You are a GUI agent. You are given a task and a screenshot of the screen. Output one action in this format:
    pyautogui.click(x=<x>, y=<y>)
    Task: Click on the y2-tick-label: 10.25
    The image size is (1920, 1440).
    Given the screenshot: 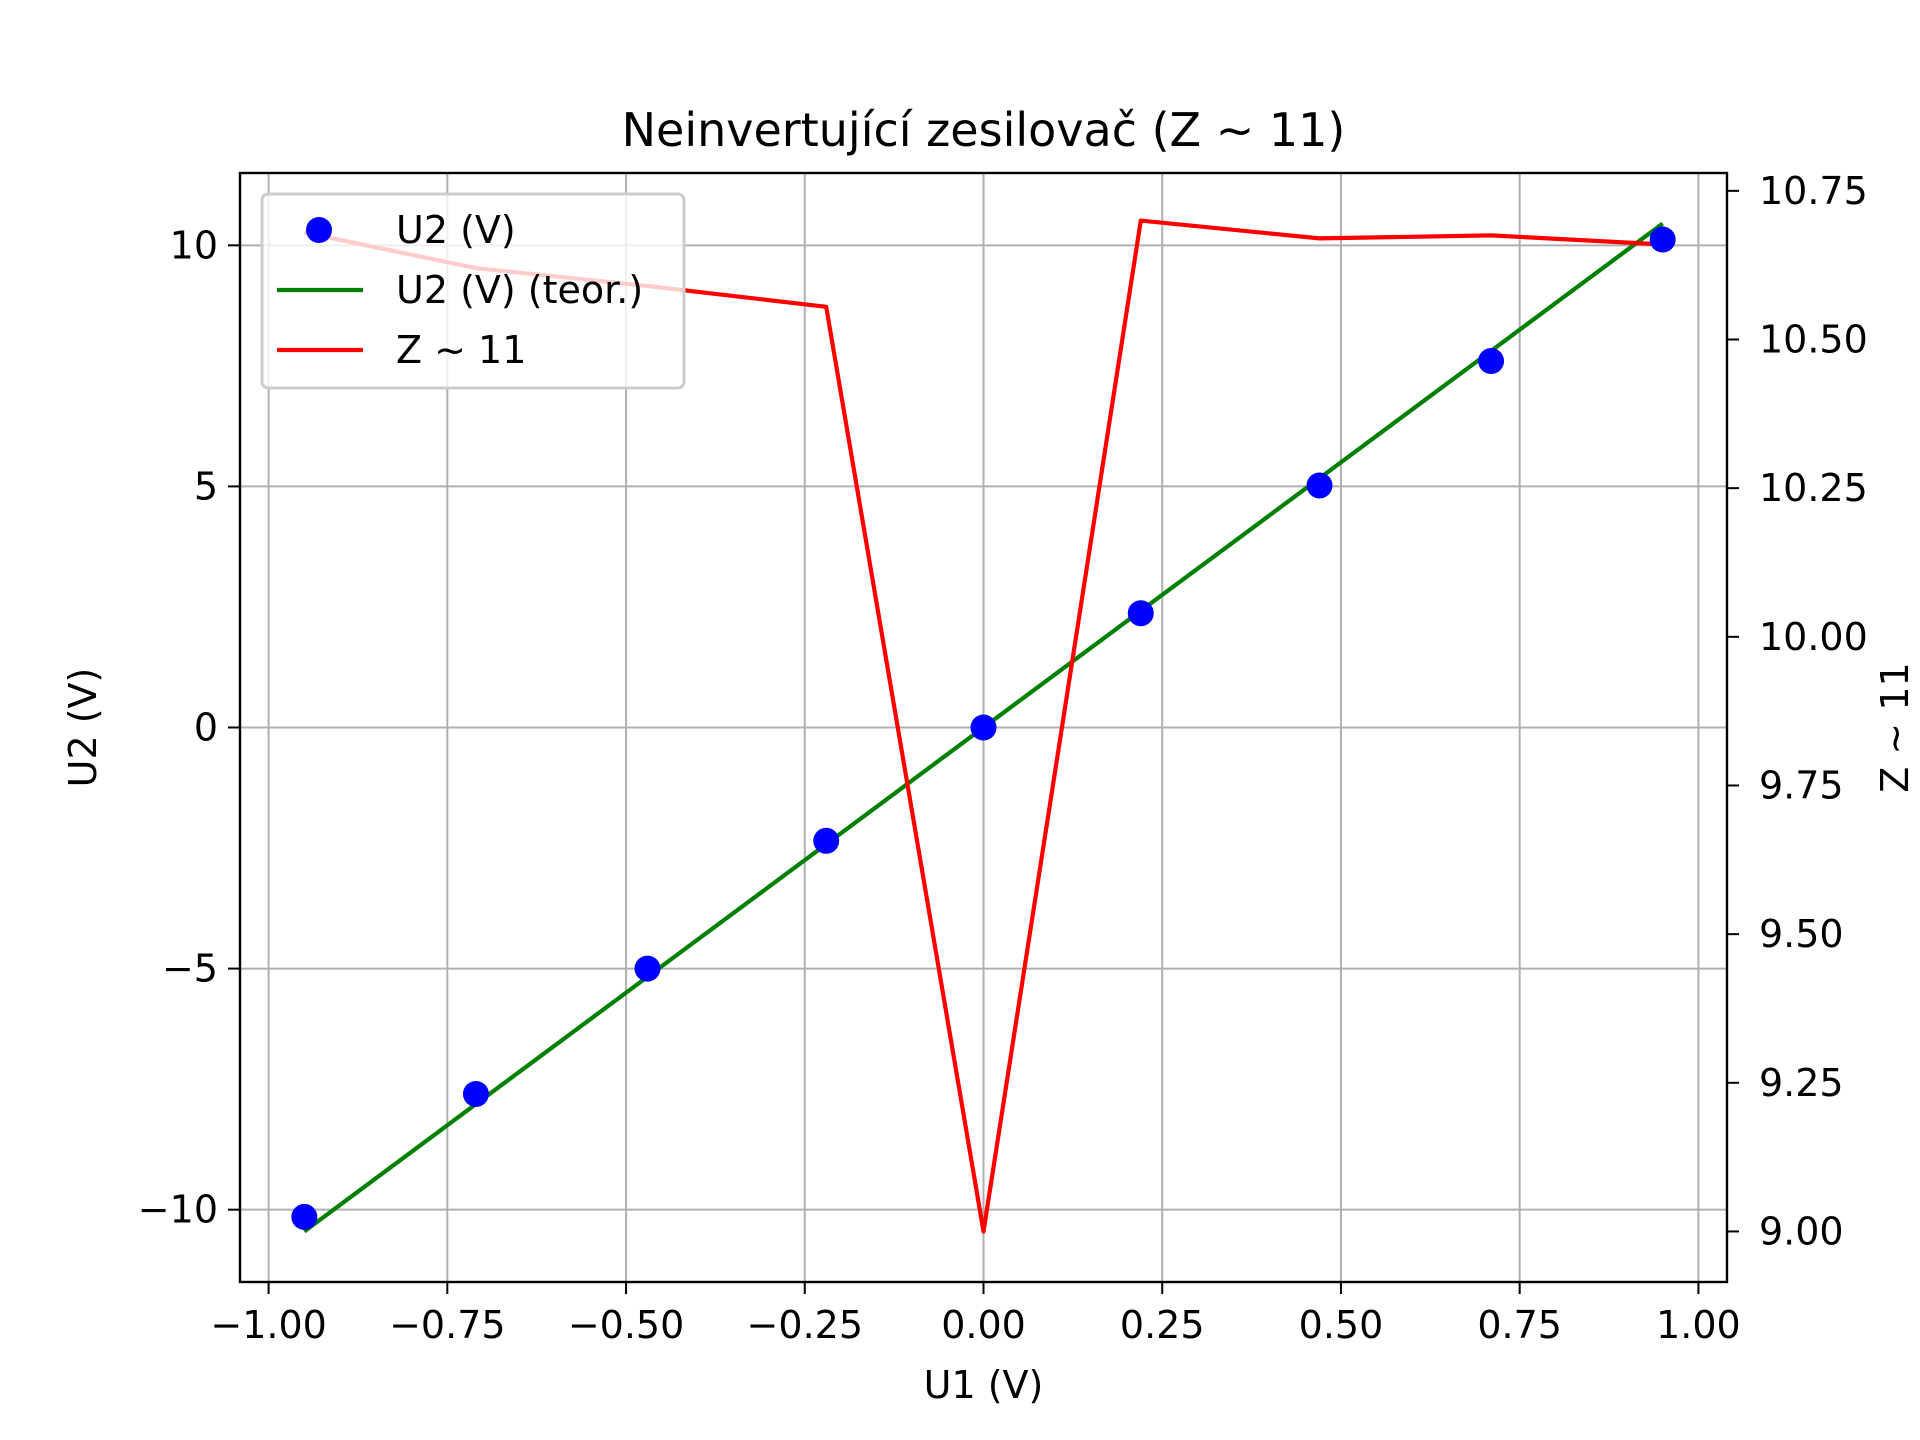 What is the action you would take?
    pyautogui.click(x=1813, y=488)
    